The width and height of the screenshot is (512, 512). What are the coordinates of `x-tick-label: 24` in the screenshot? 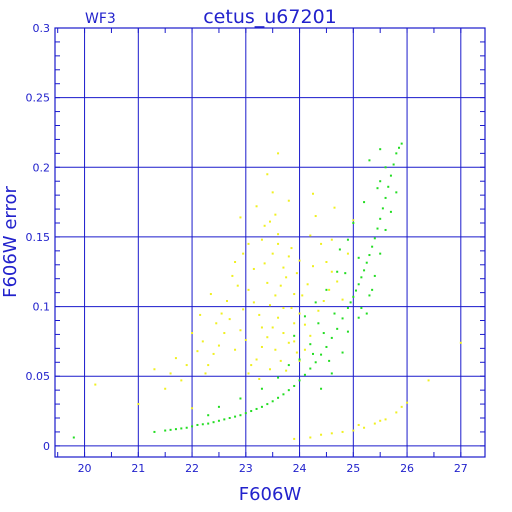 It's located at (300, 468).